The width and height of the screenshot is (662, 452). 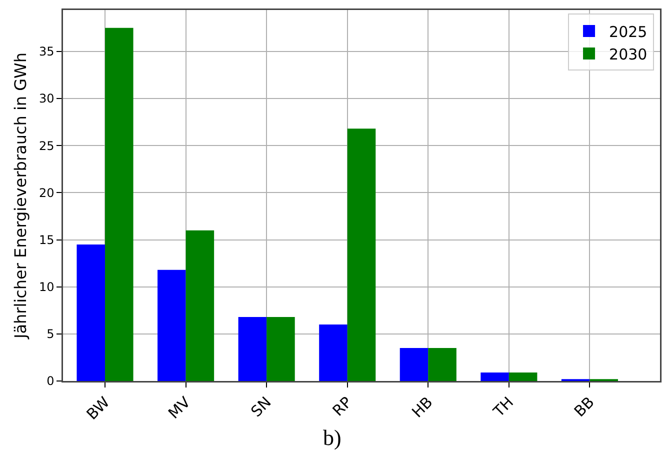 I want to click on y-tick-label: 0, so click(x=50, y=381).